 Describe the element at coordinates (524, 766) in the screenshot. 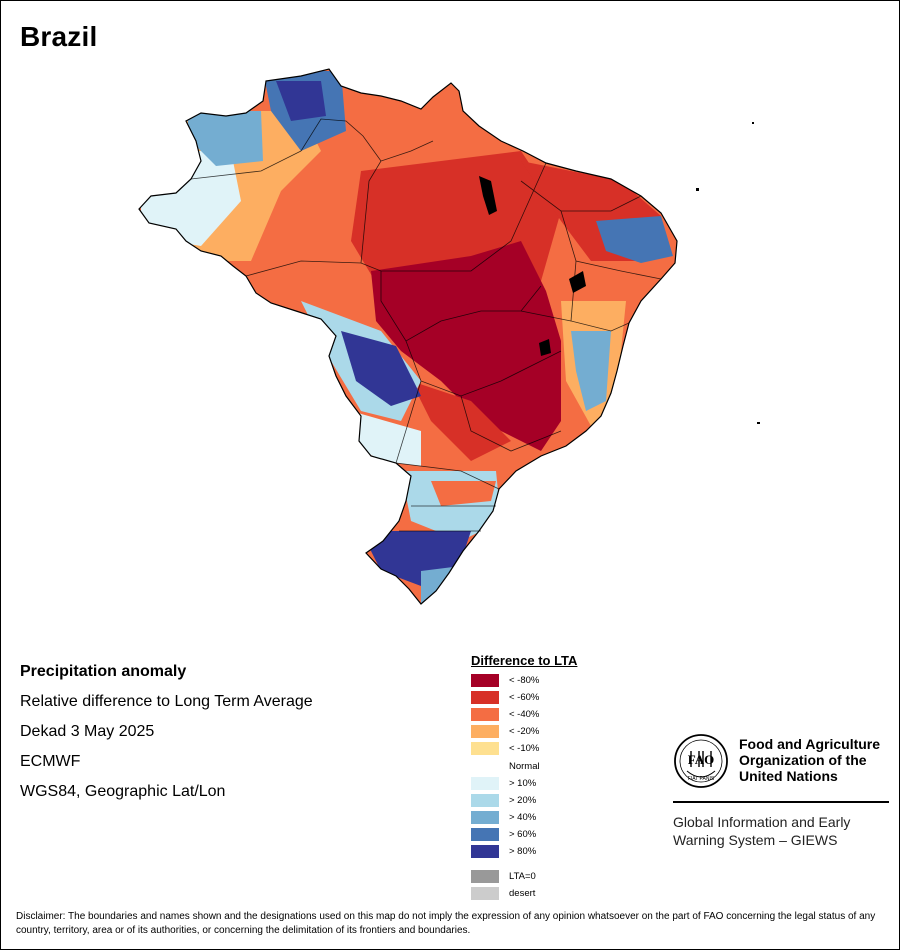

I see `legend-label: Normal` at that location.